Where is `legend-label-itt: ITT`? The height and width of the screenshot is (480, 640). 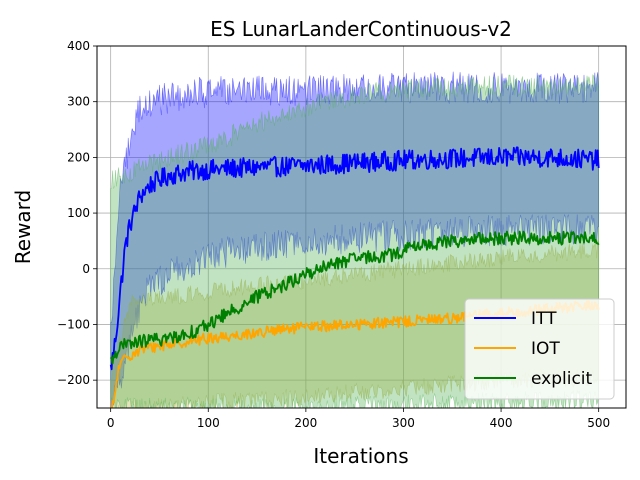 legend-label-itt: ITT is located at coordinates (544, 319).